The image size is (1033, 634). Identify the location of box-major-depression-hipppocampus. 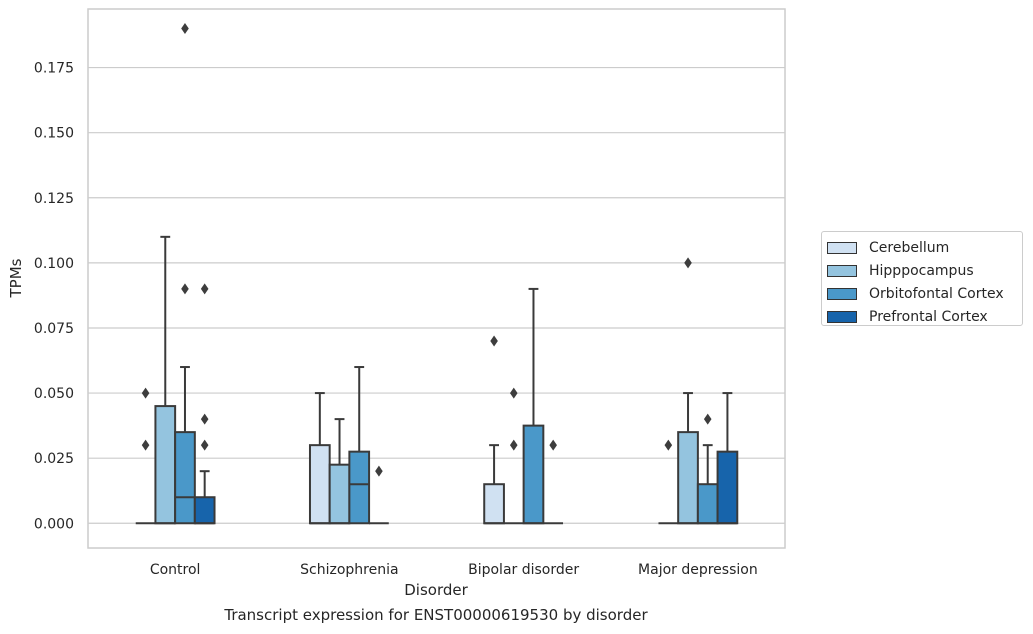
(688, 391).